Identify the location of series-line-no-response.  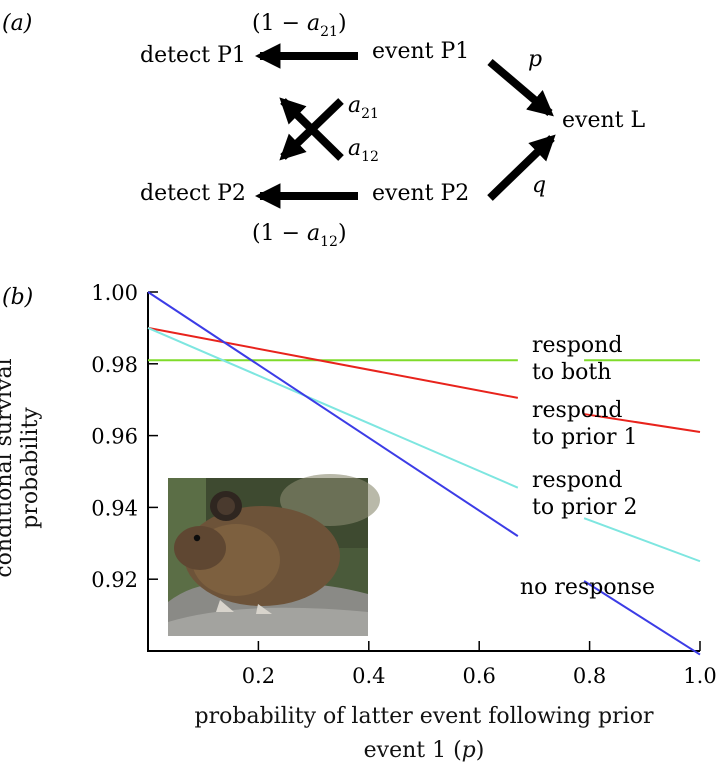
(642, 618).